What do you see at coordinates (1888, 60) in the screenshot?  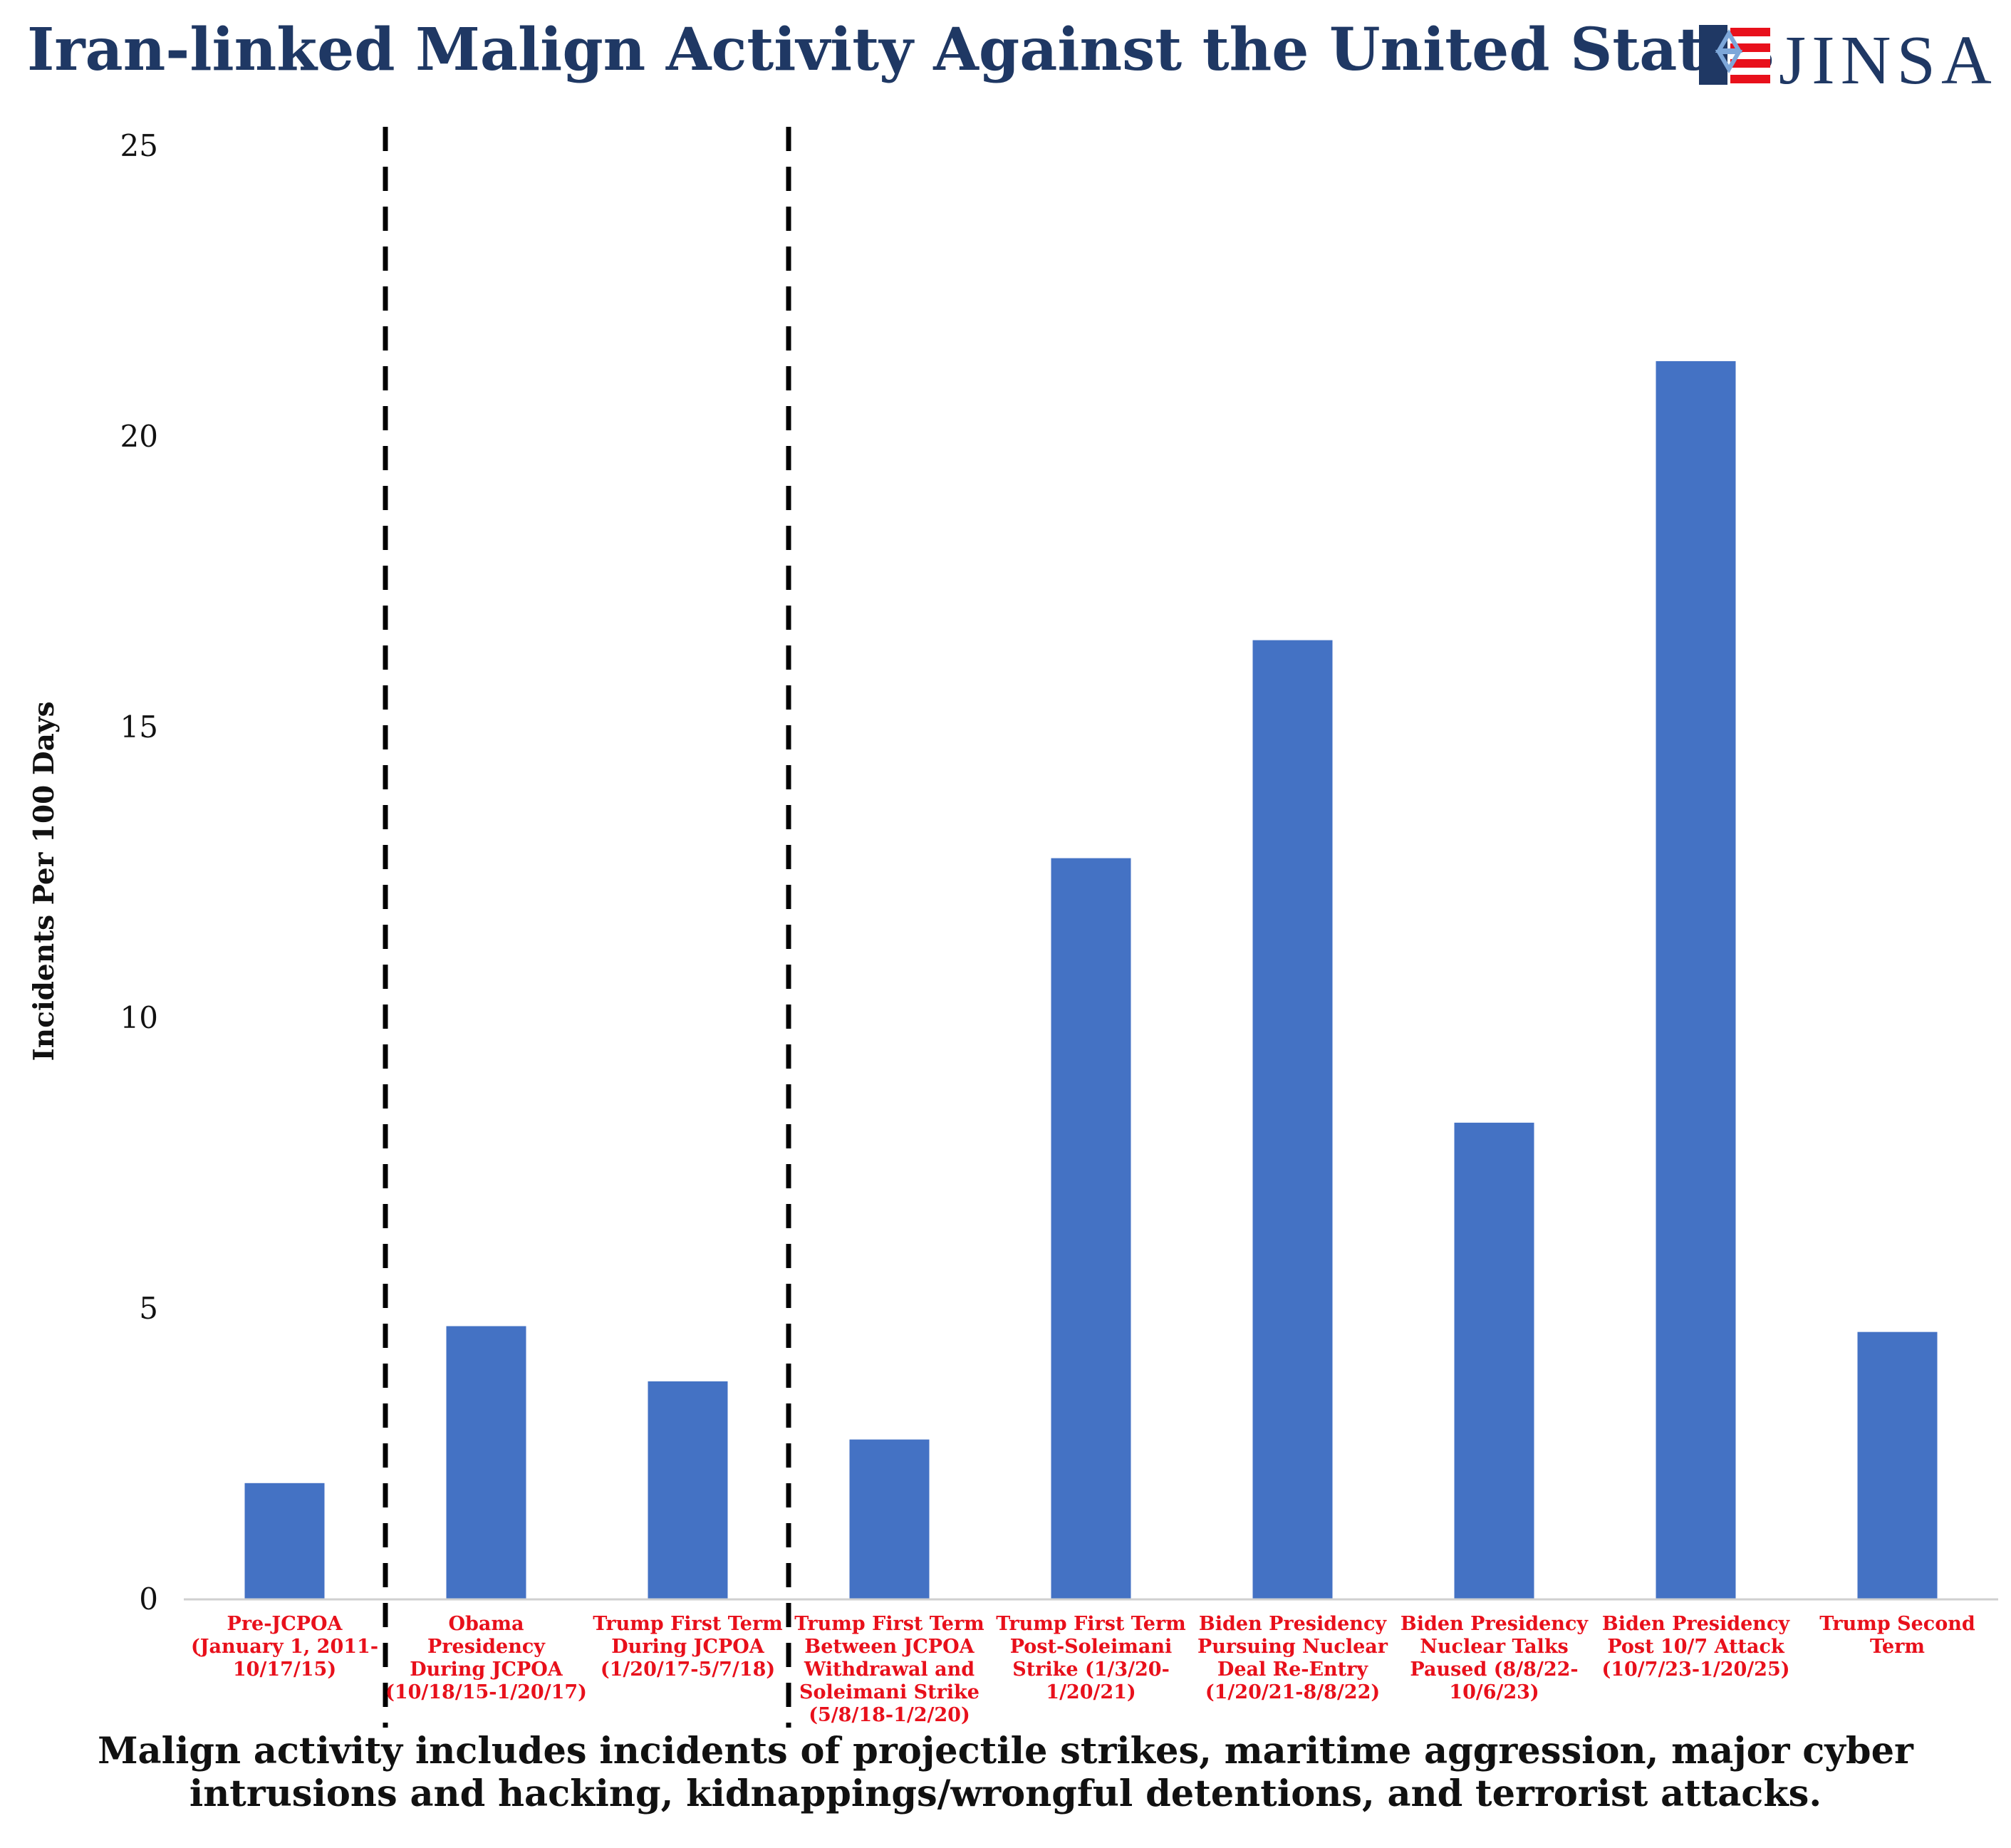 I see `logo-text: JINSA` at bounding box center [1888, 60].